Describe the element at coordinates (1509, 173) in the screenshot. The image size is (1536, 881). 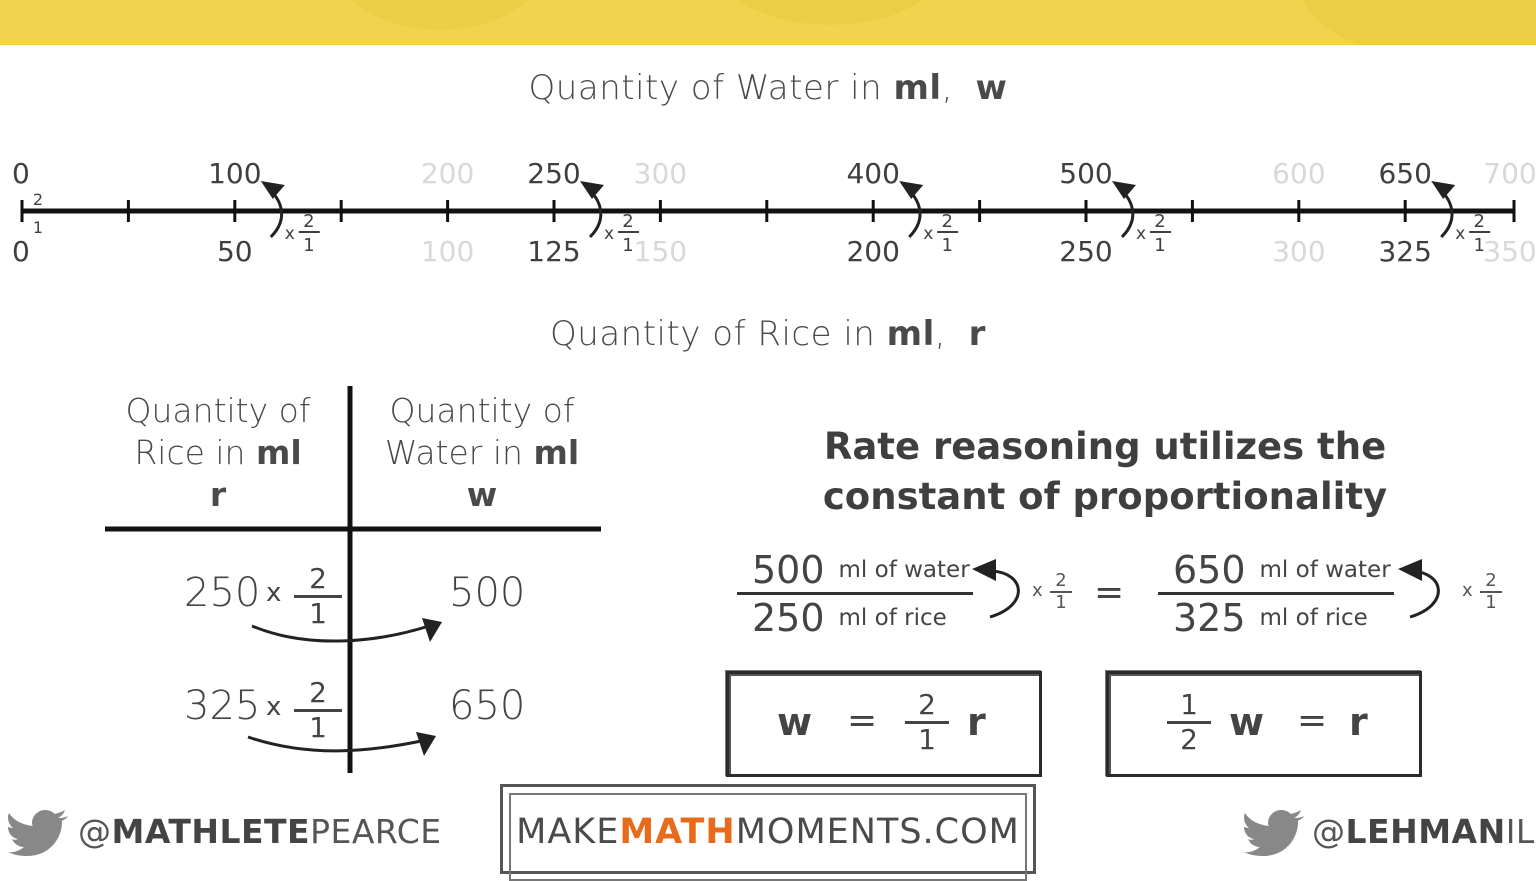
I see `top-tick-label: 700` at that location.